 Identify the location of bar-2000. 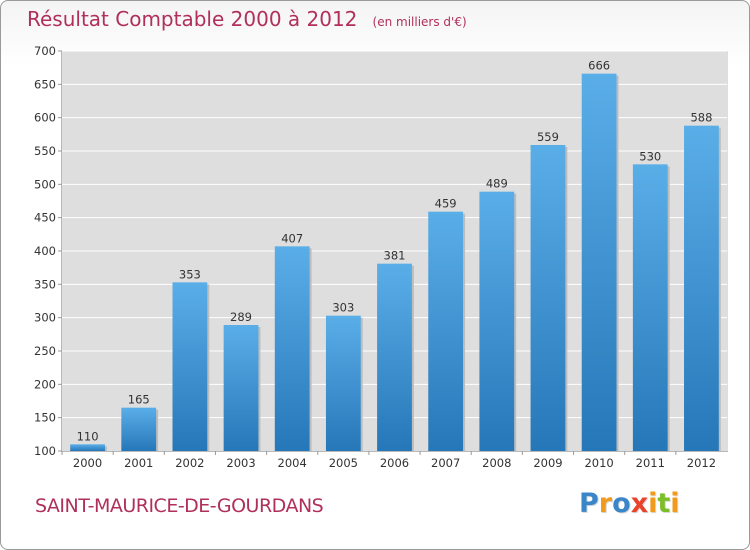
(87, 447).